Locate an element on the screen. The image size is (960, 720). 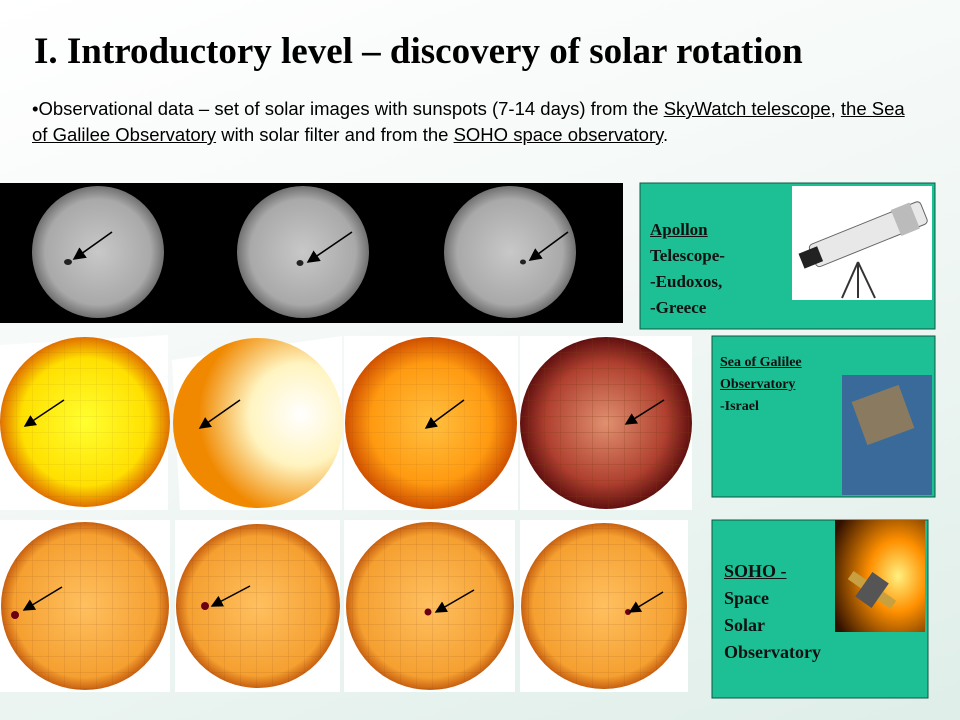
panel-line: Sea of Galilee is located at coordinates (761, 362).